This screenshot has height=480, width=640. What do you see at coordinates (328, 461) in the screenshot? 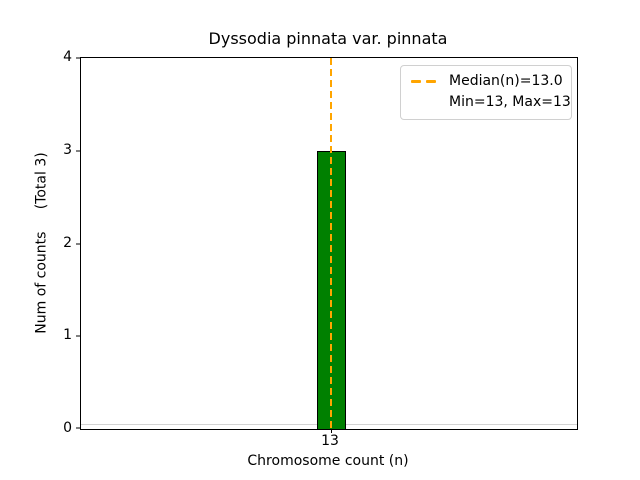
I see `x-axis-label: Chromosome count (n)` at bounding box center [328, 461].